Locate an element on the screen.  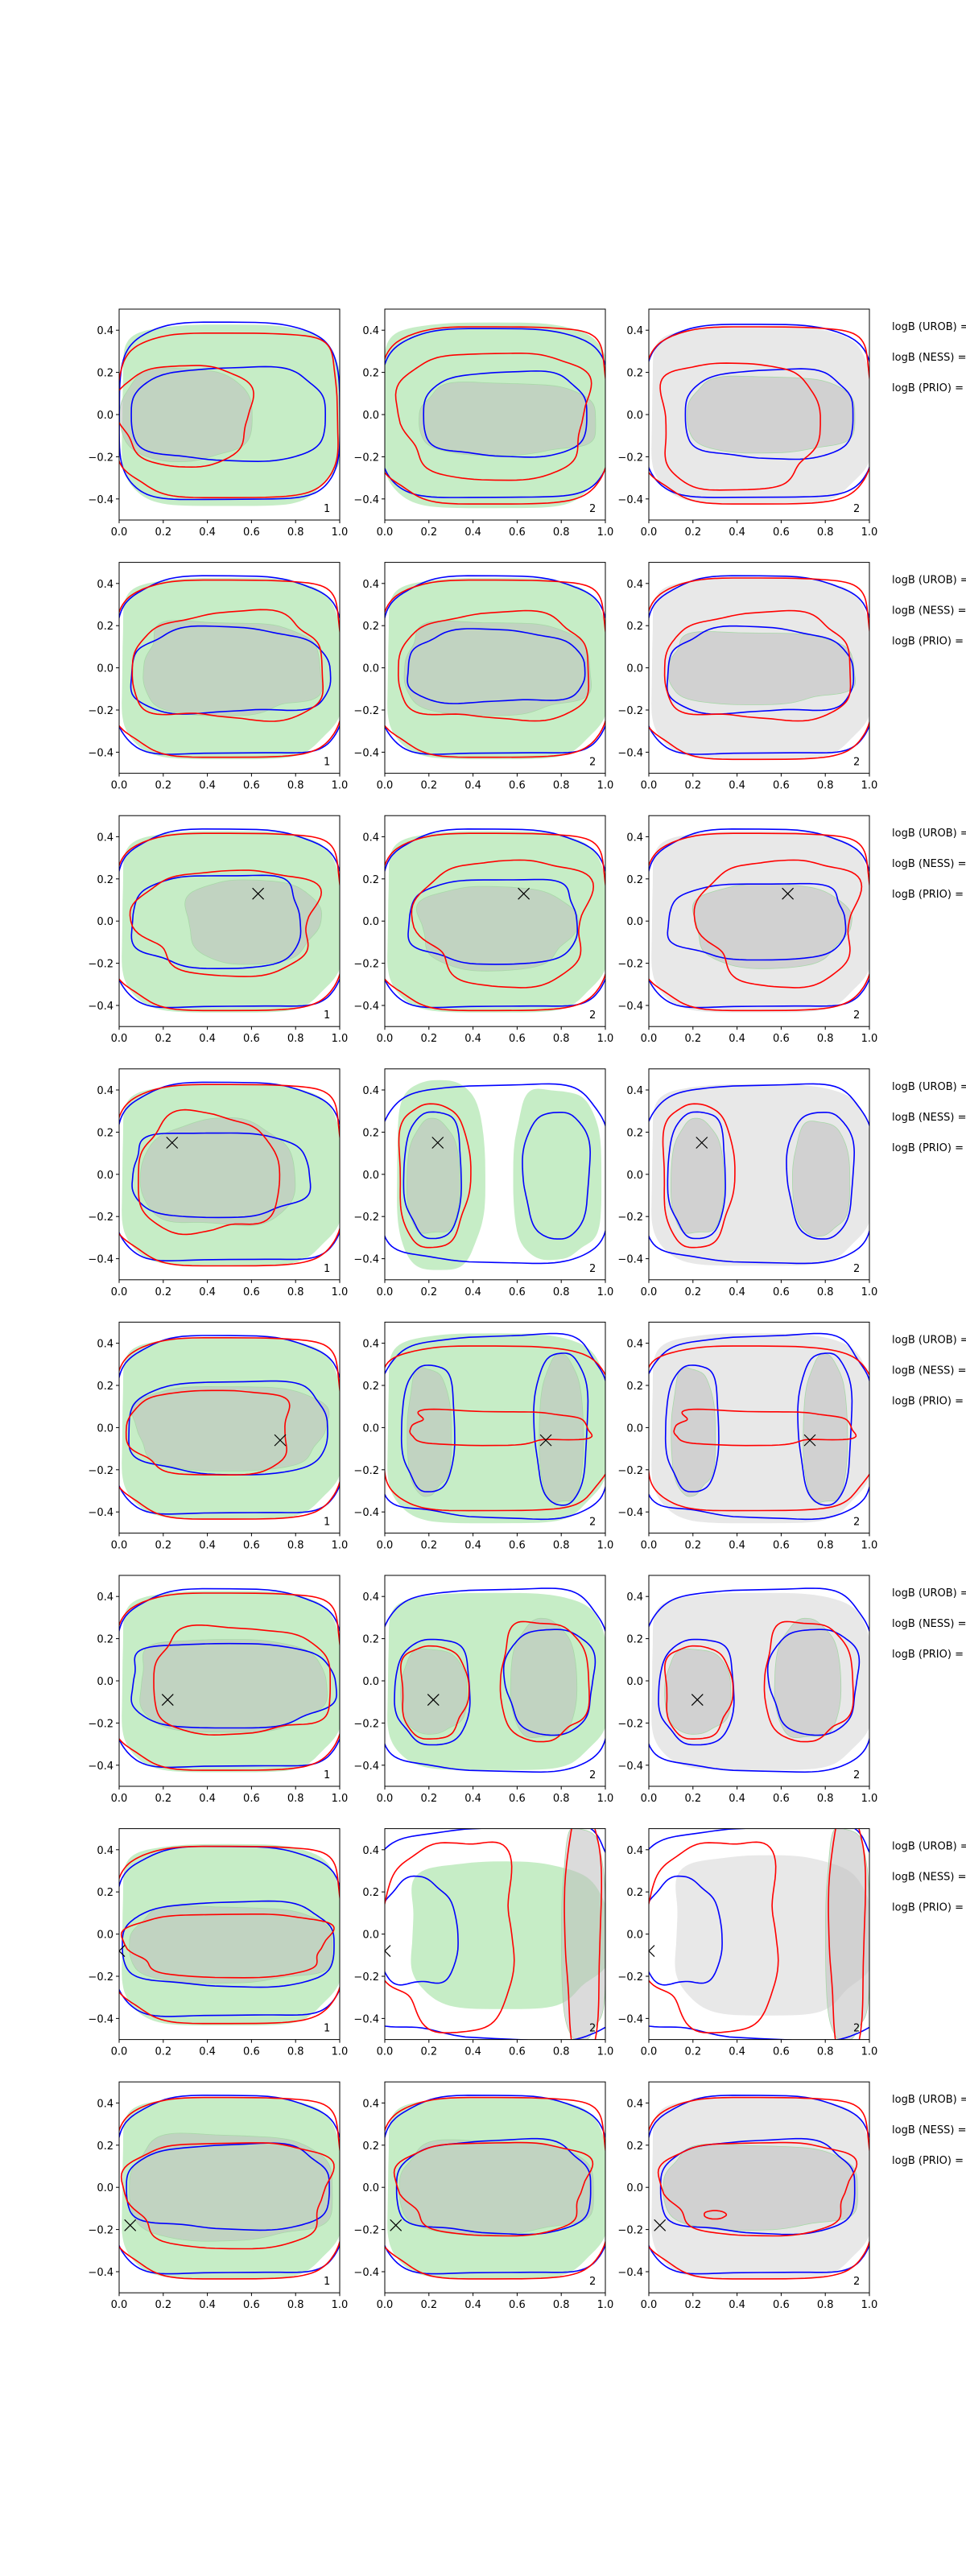
panel-r4-c2: 2 0.0 0.2 0.4 0.6 0.8 1.0 0.4 0.2 0.0 −0.2 −0.4 is located at coordinates (483, 1183).